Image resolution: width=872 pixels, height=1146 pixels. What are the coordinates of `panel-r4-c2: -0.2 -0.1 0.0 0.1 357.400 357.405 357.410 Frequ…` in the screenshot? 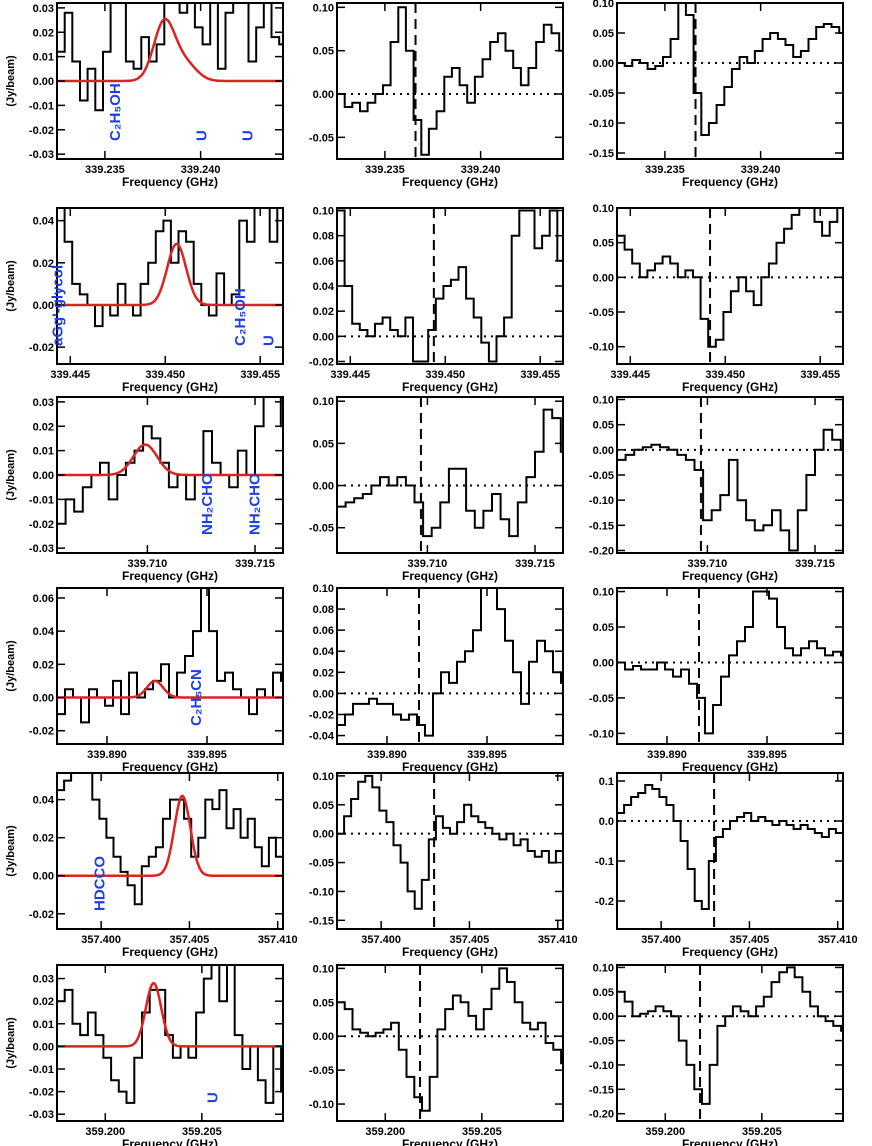 It's located at (726, 865).